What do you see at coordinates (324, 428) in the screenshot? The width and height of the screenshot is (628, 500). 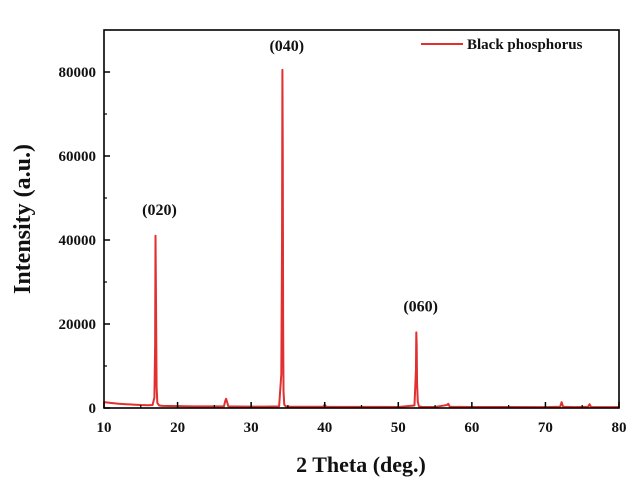 I see `x-tick-label: 40` at bounding box center [324, 428].